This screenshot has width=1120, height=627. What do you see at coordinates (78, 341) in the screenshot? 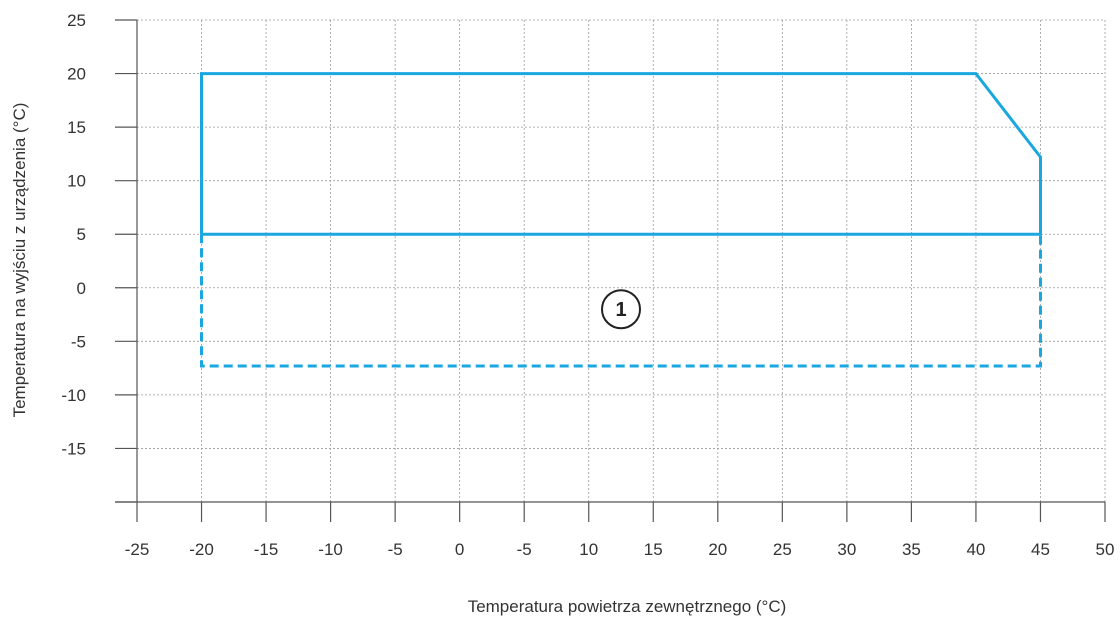
I see `y-tick-label: -5` at bounding box center [78, 341].